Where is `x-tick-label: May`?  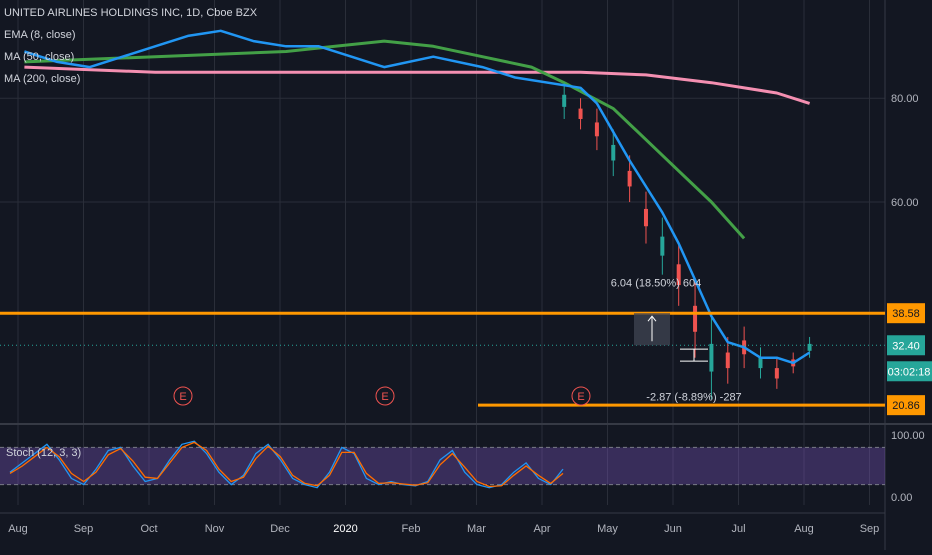
x-tick-label: May is located at coordinates (607, 529).